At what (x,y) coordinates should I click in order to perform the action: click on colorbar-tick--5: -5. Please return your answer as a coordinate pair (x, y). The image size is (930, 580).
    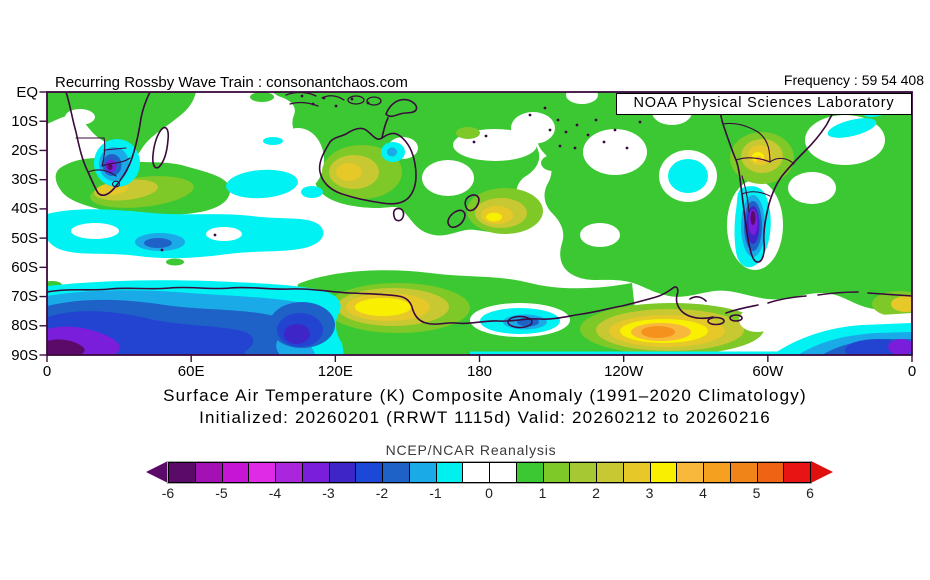
    Looking at the image, I should click on (221, 493).